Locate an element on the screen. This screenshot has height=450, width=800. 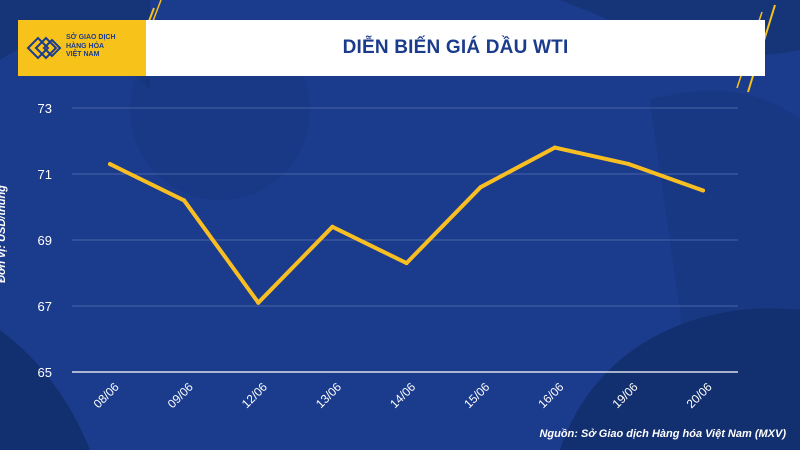
x-tick-label: 14/06 is located at coordinates (402, 395).